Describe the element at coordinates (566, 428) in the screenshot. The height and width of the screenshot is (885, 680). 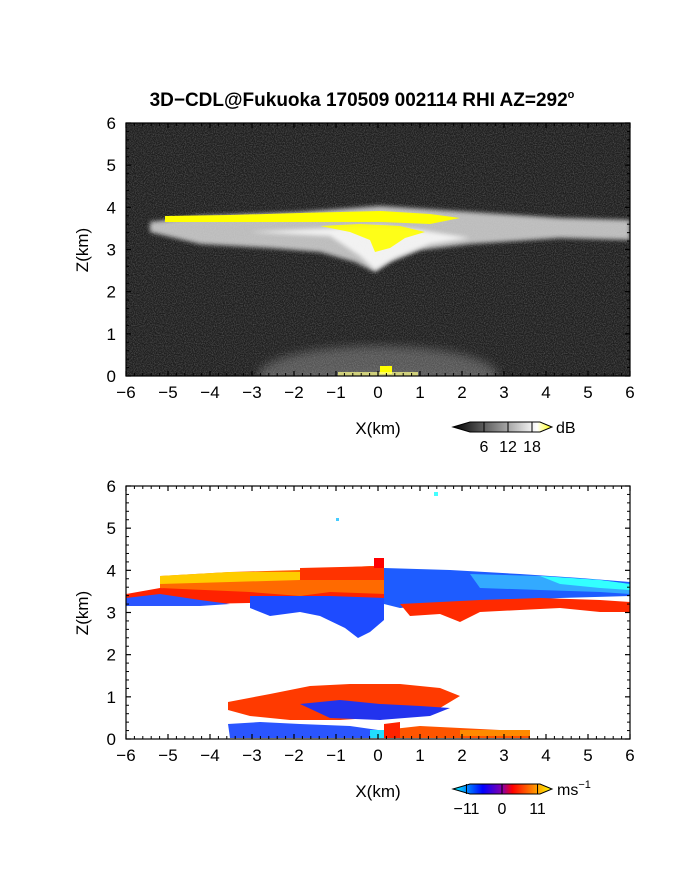
I see `reflectivity-colorbar-unit: dB` at that location.